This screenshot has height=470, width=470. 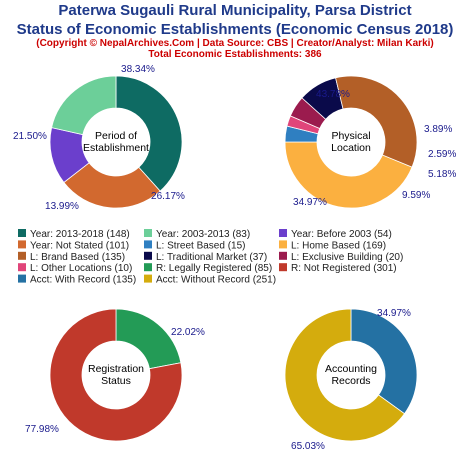 I want to click on legend-item: L: Traditional Market (37), so click(x=205, y=257).